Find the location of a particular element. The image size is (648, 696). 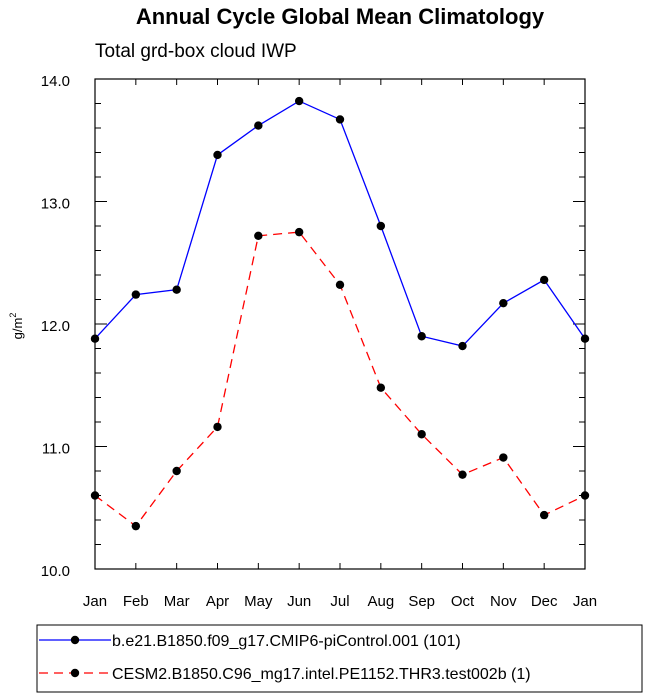

y-axis-label-unit: g/m is located at coordinates (17, 329).